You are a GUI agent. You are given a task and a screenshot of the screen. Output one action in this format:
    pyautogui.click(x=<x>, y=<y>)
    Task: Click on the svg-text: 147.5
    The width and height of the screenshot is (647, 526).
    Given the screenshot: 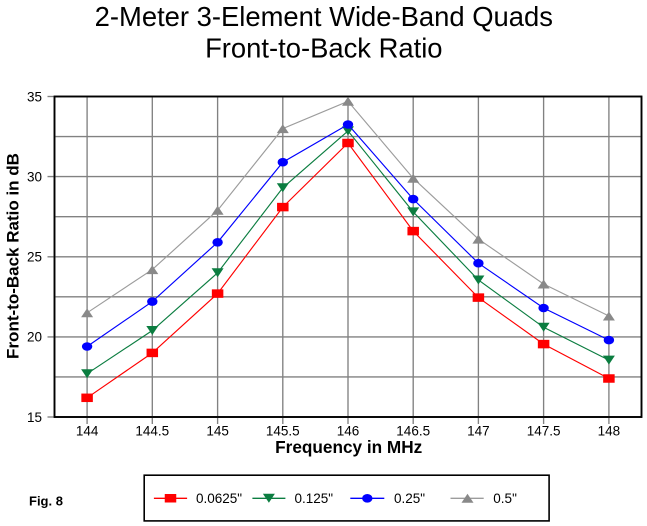 What is the action you would take?
    pyautogui.click(x=544, y=431)
    